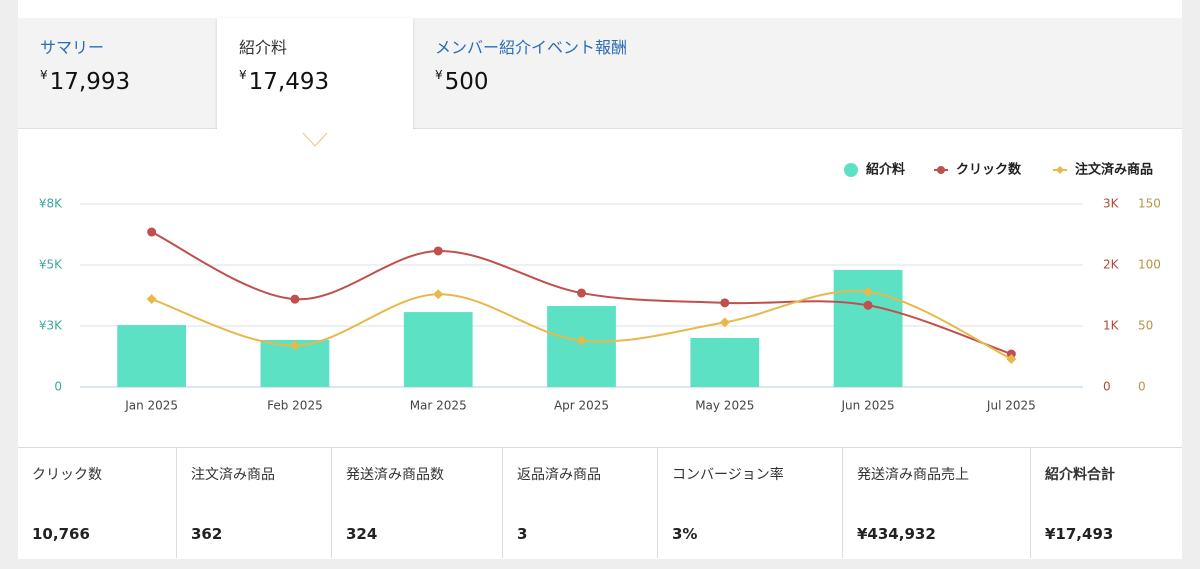  What do you see at coordinates (896, 534) in the screenshot?
I see `stat-value: ¥434,932` at bounding box center [896, 534].